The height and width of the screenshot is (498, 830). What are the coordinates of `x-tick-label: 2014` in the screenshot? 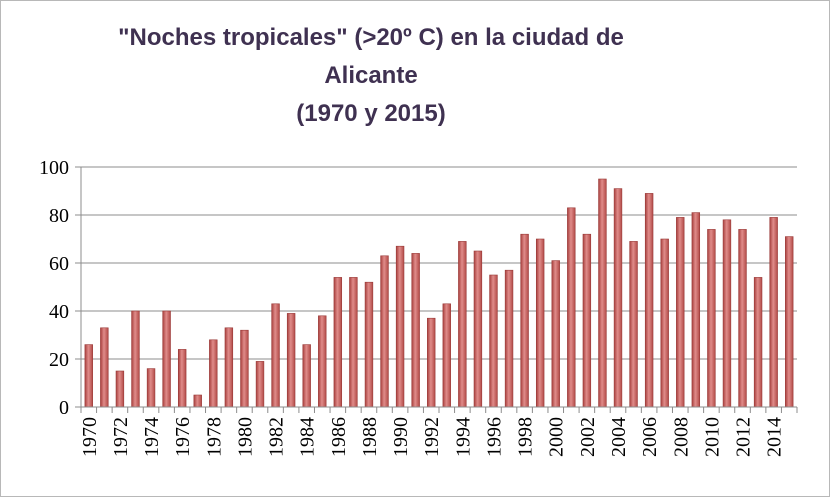 It's located at (775, 437).